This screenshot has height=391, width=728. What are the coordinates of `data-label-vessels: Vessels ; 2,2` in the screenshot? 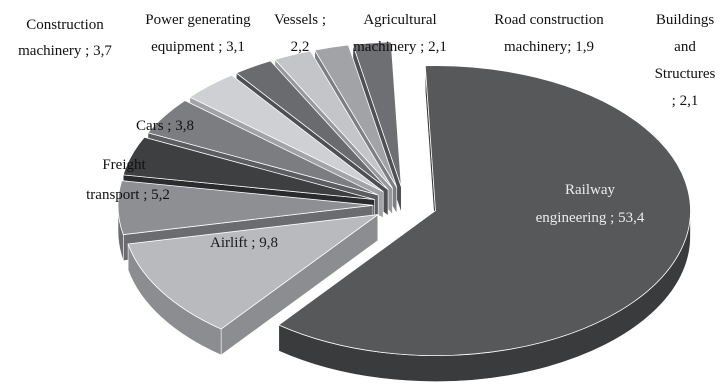 It's located at (300, 33).